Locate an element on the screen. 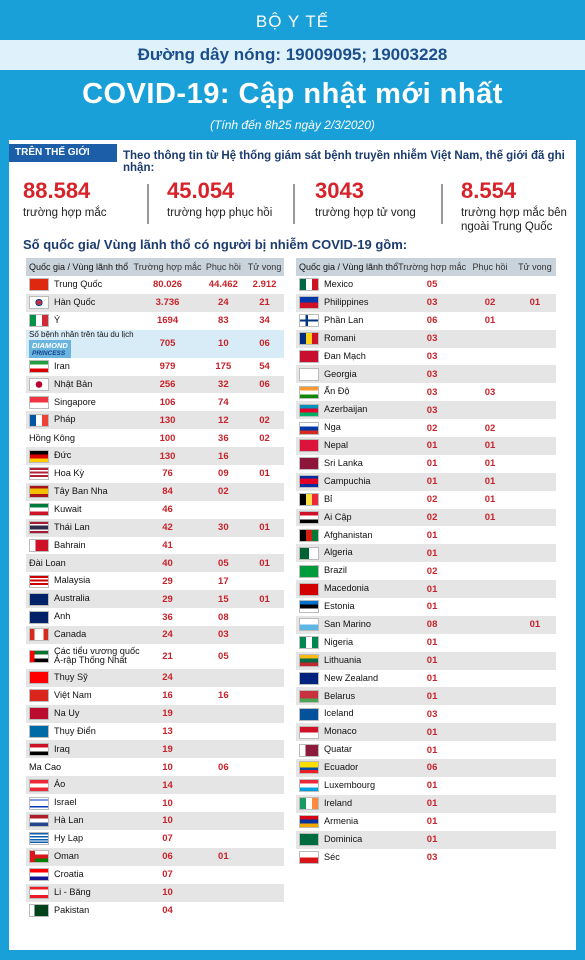 The height and width of the screenshot is (960, 585). country-name: Pakistan is located at coordinates (72, 909).